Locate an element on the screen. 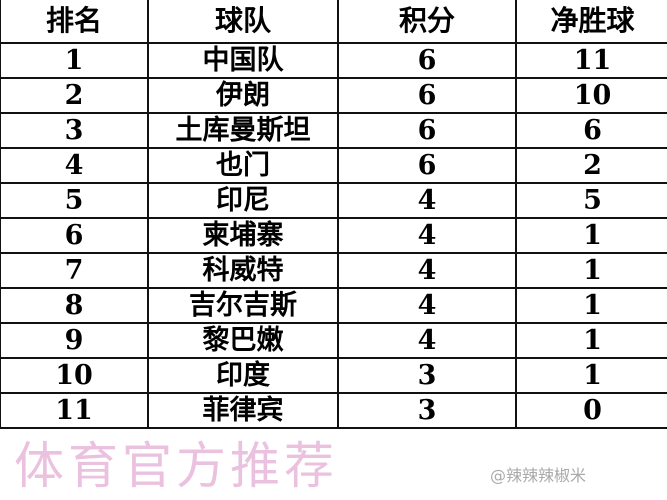 This screenshot has width=667, height=500. cell-goal-diff: 11 is located at coordinates (591, 60).